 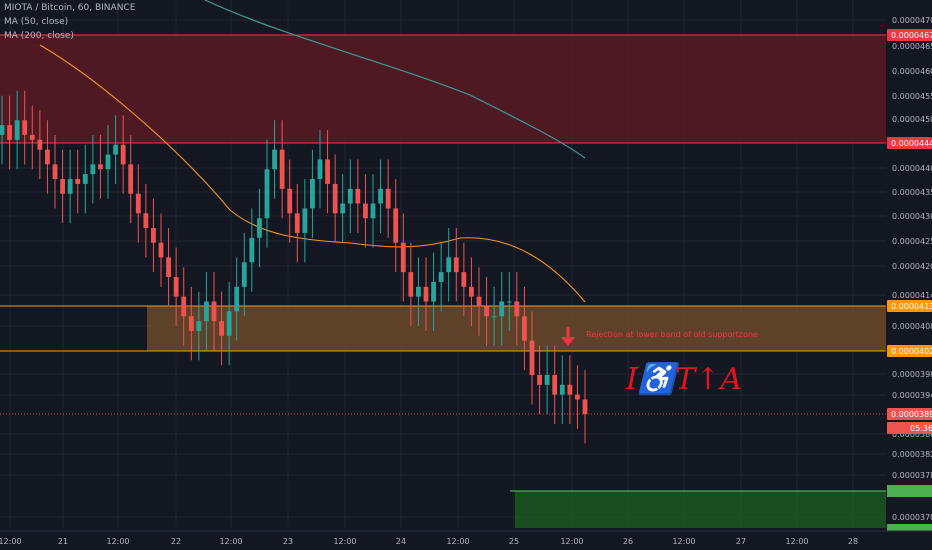 What do you see at coordinates (514, 541) in the screenshot?
I see `time-tick-label: 25` at bounding box center [514, 541].